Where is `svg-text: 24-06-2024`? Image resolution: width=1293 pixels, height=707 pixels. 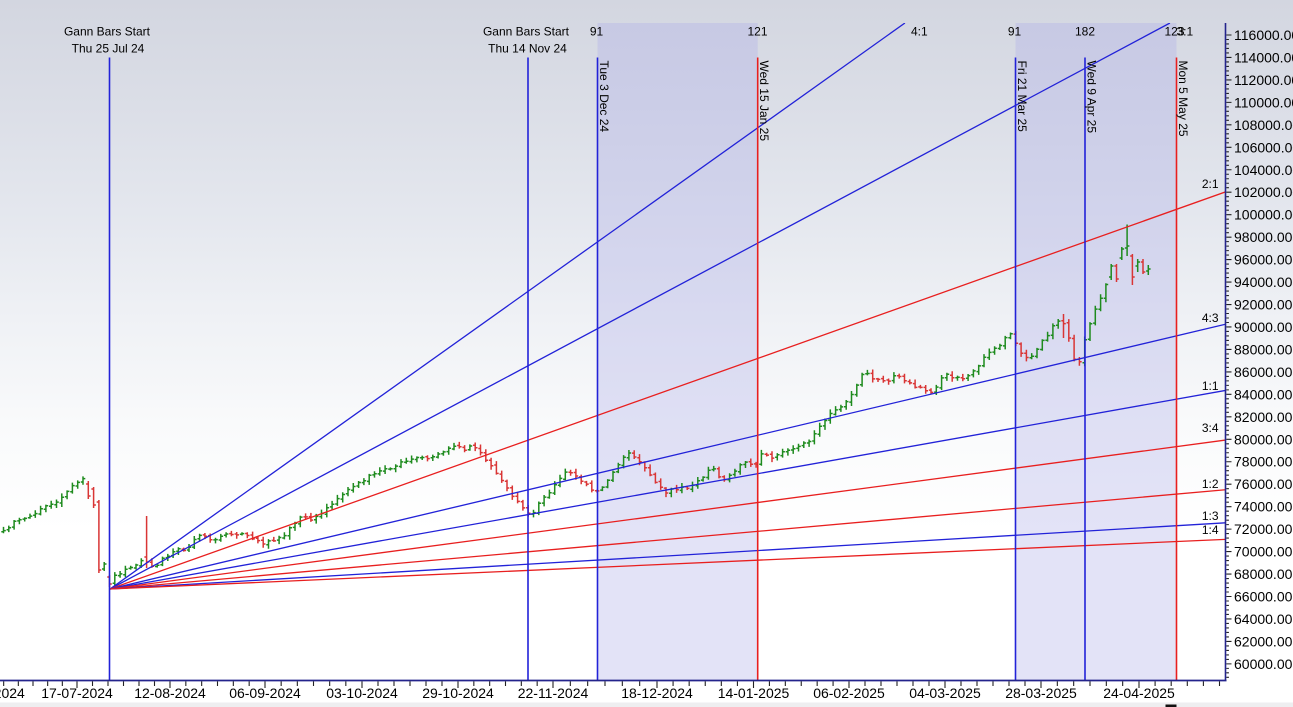
svg-text: 24-06-2024 is located at coordinates (12, 693).